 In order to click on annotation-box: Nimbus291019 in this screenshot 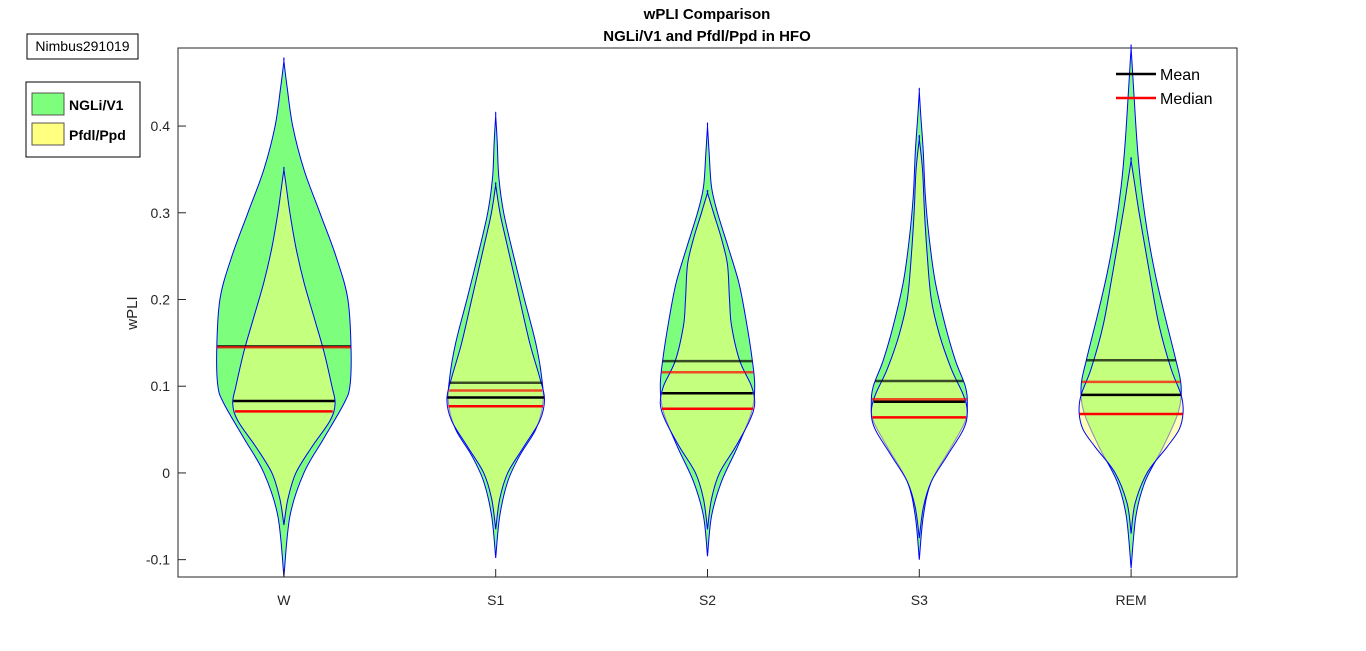, I will do `click(82, 46)`.